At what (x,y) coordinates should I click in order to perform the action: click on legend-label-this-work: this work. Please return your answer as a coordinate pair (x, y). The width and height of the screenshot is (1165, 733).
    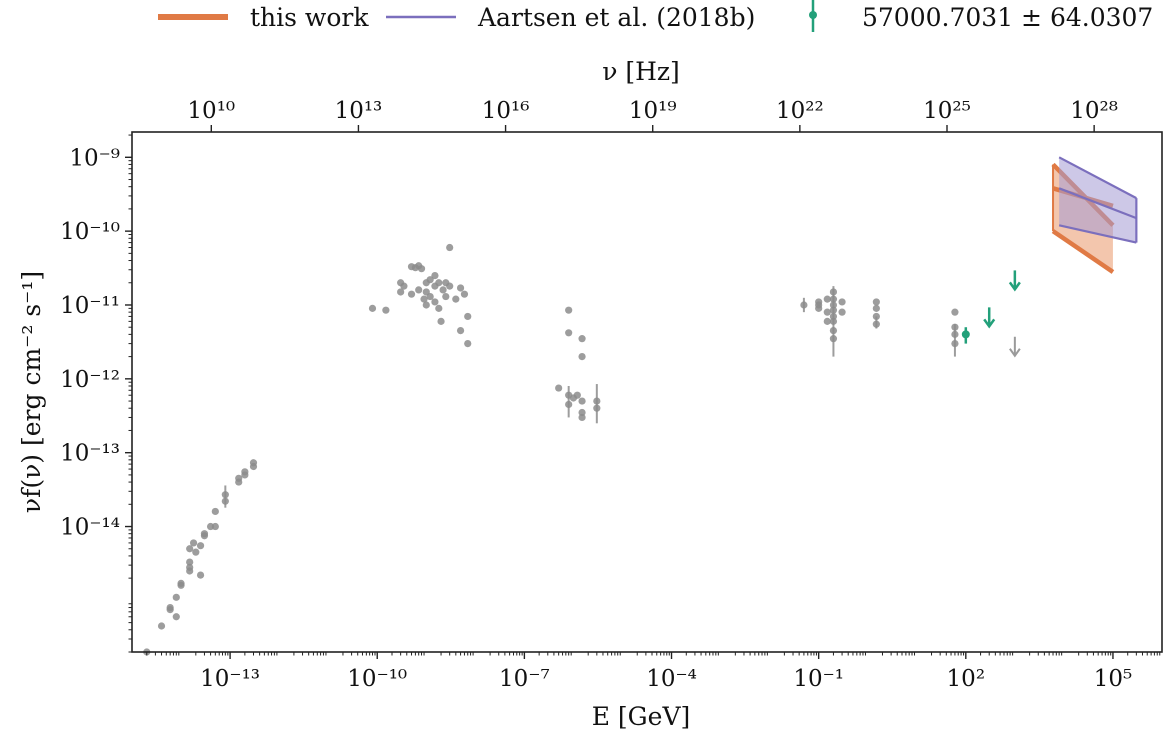
    Looking at the image, I should click on (309, 17).